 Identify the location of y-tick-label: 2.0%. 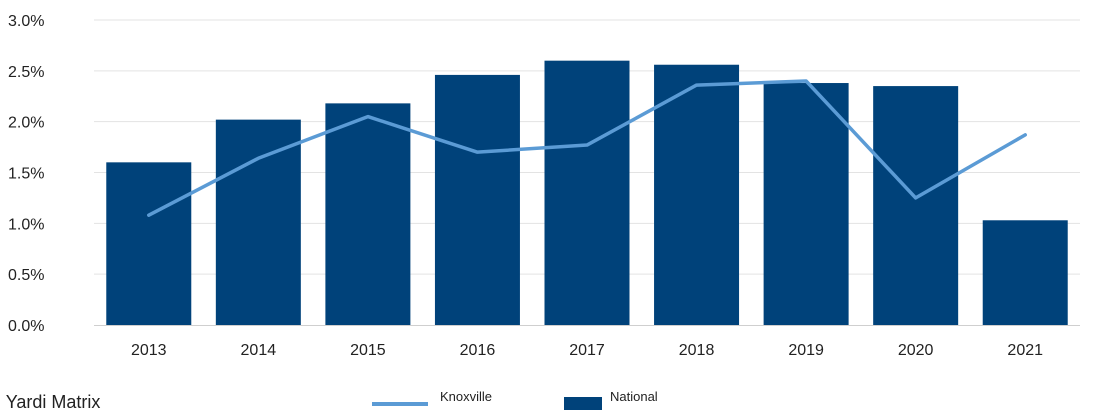
(26, 123).